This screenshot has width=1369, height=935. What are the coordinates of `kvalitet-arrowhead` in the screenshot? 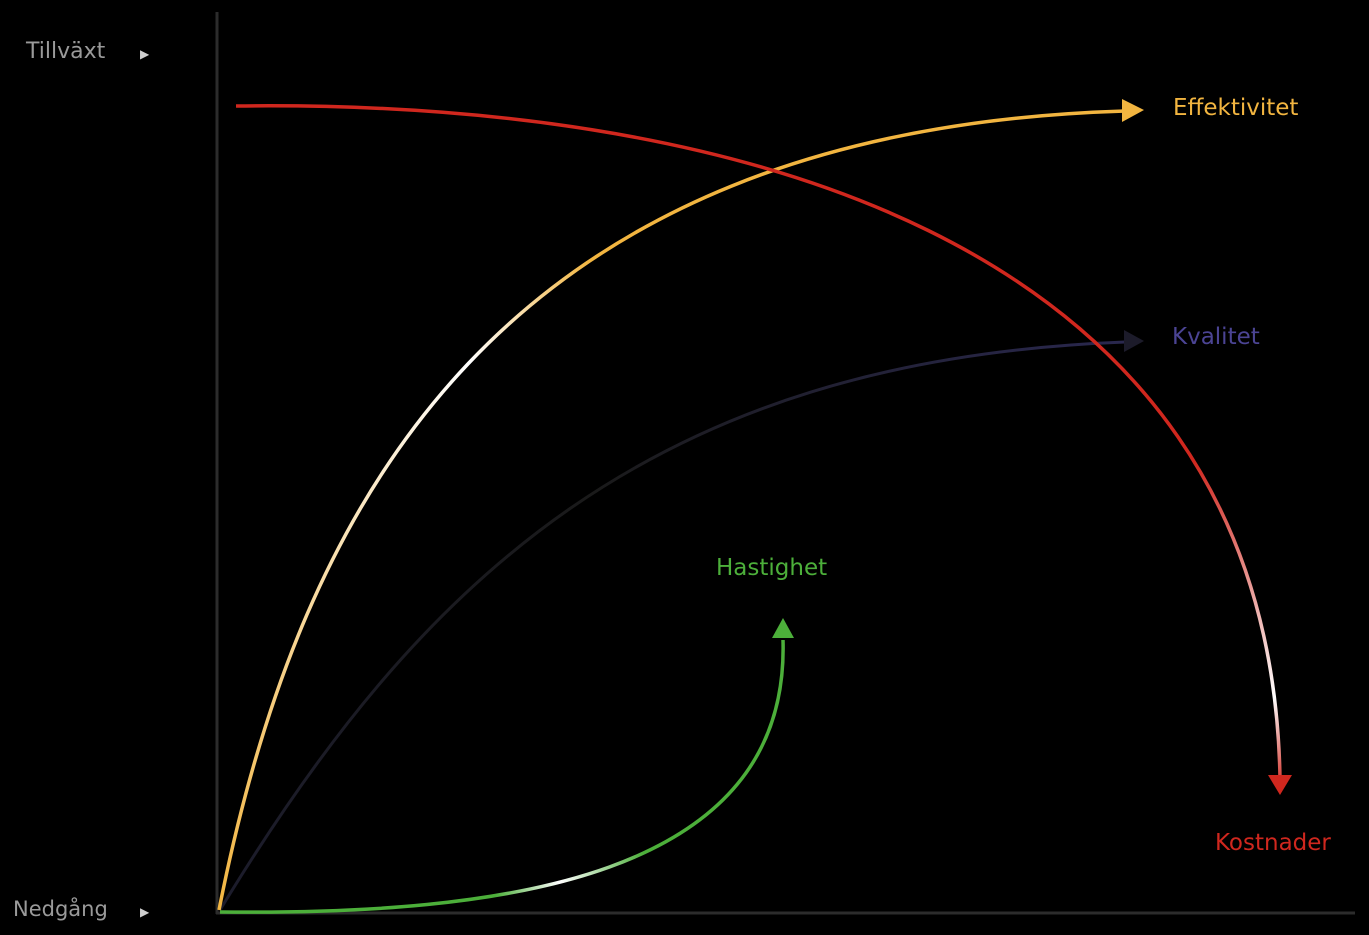 It's located at (1134, 341).